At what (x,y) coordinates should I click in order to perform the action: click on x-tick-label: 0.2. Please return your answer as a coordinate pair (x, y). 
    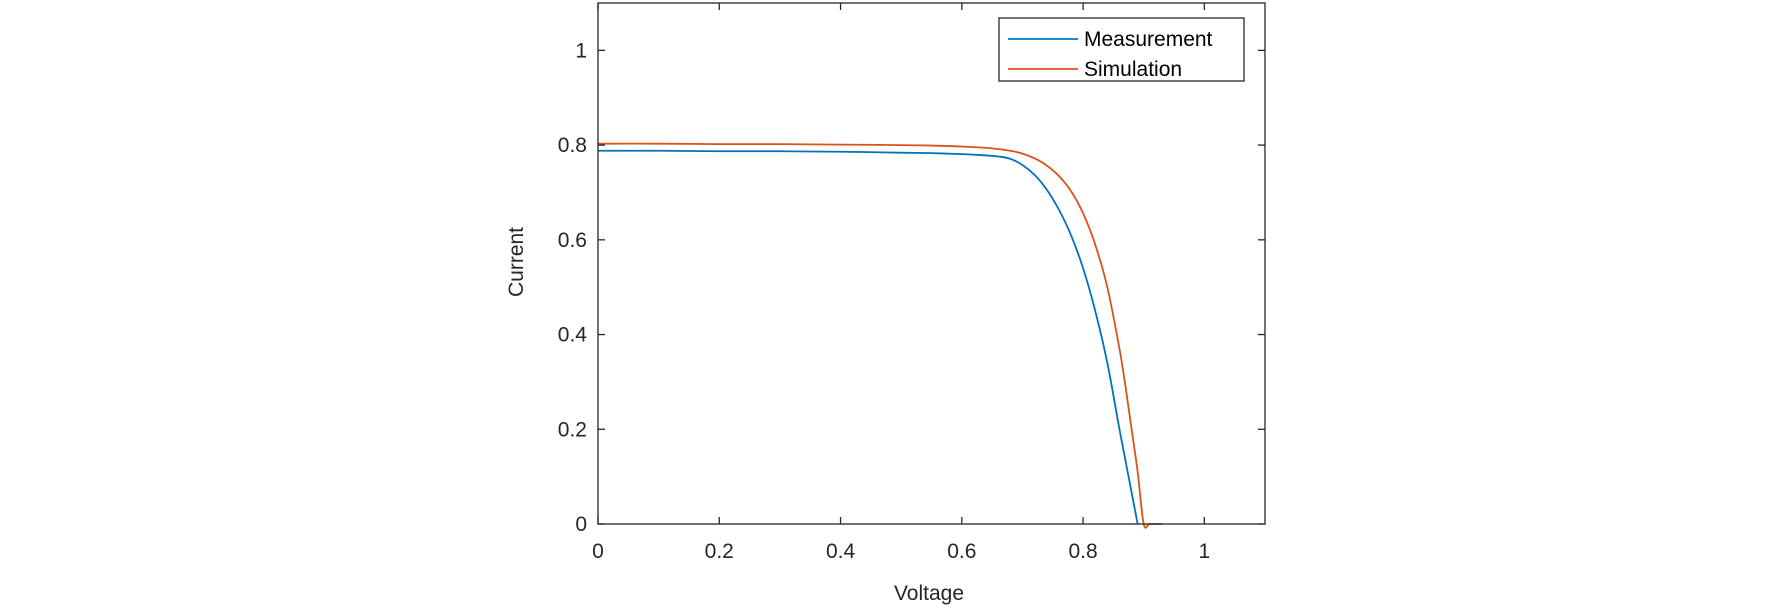
    Looking at the image, I should click on (719, 551).